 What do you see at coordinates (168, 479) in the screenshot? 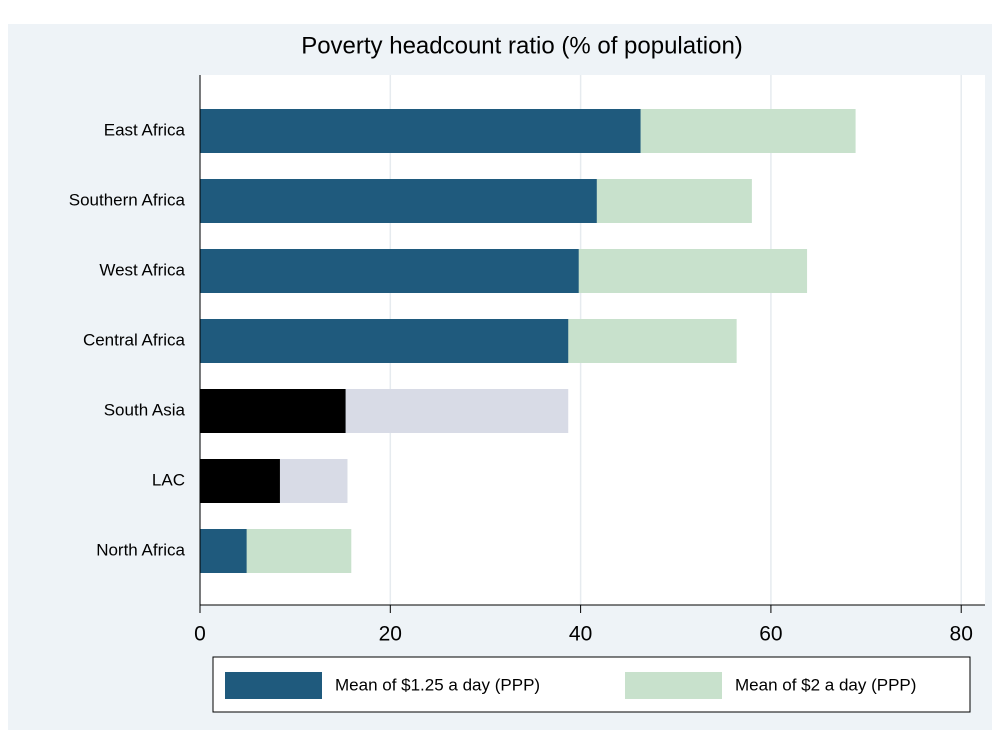
I see `y-tick-label: LAC` at bounding box center [168, 479].